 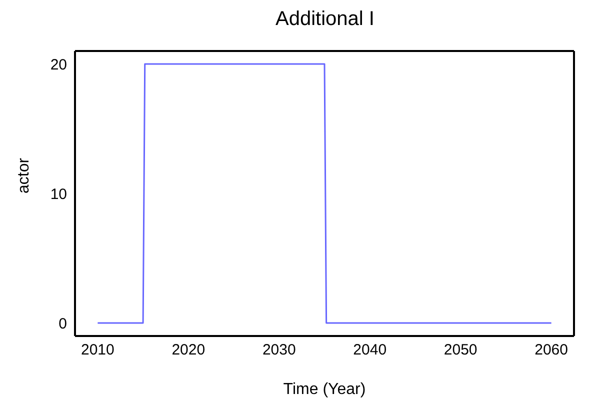 I want to click on x-tick-label: 2060, so click(x=551, y=350).